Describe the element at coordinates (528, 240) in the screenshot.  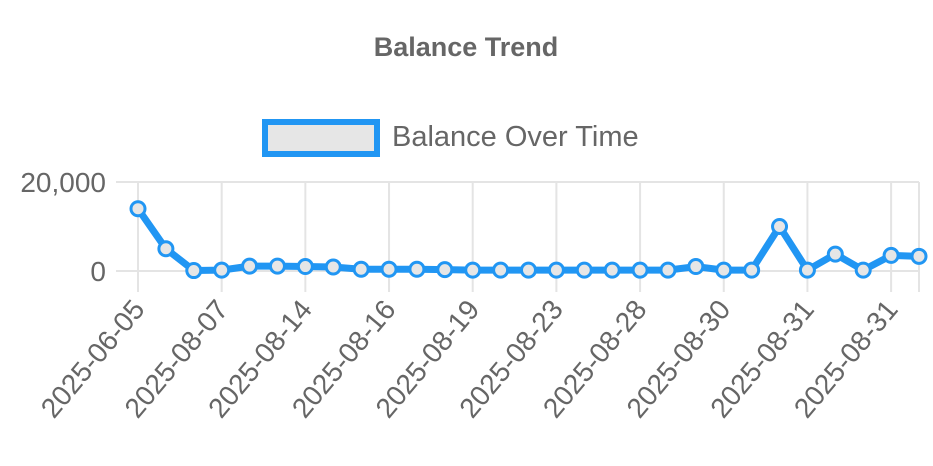
I see `series` at that location.